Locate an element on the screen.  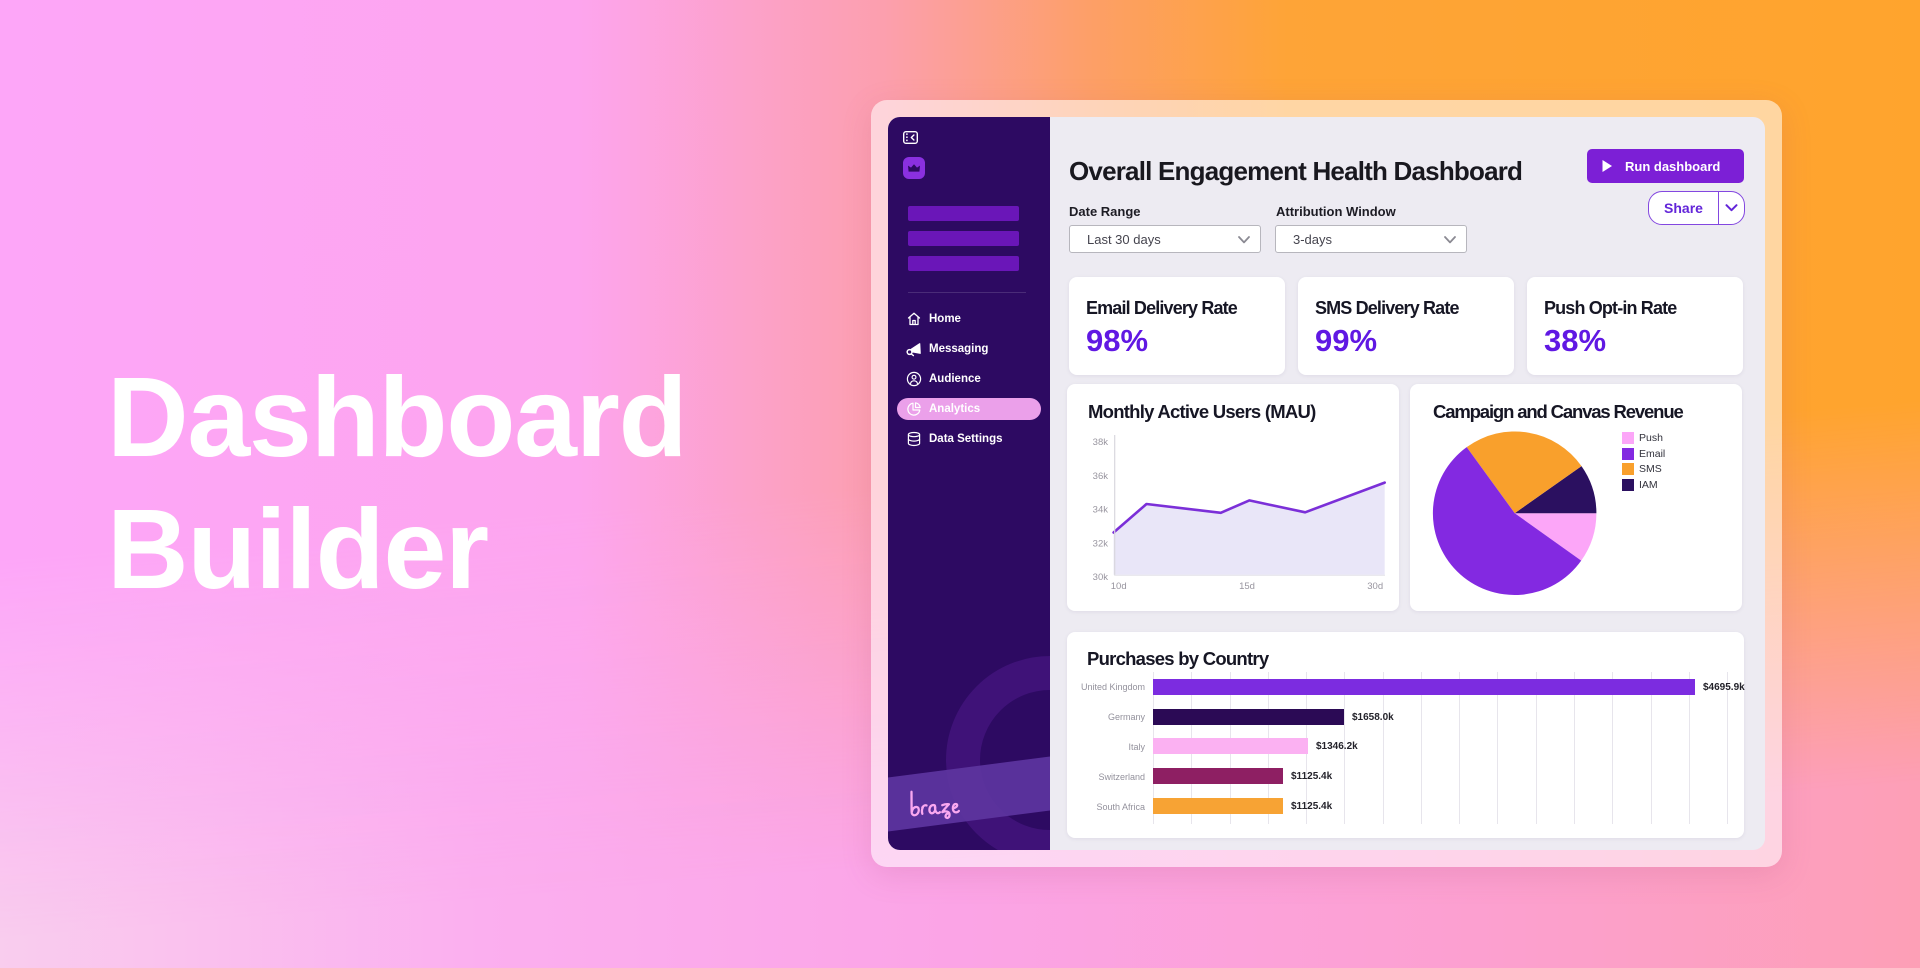
svg-text: 10d is located at coordinates (1119, 586).